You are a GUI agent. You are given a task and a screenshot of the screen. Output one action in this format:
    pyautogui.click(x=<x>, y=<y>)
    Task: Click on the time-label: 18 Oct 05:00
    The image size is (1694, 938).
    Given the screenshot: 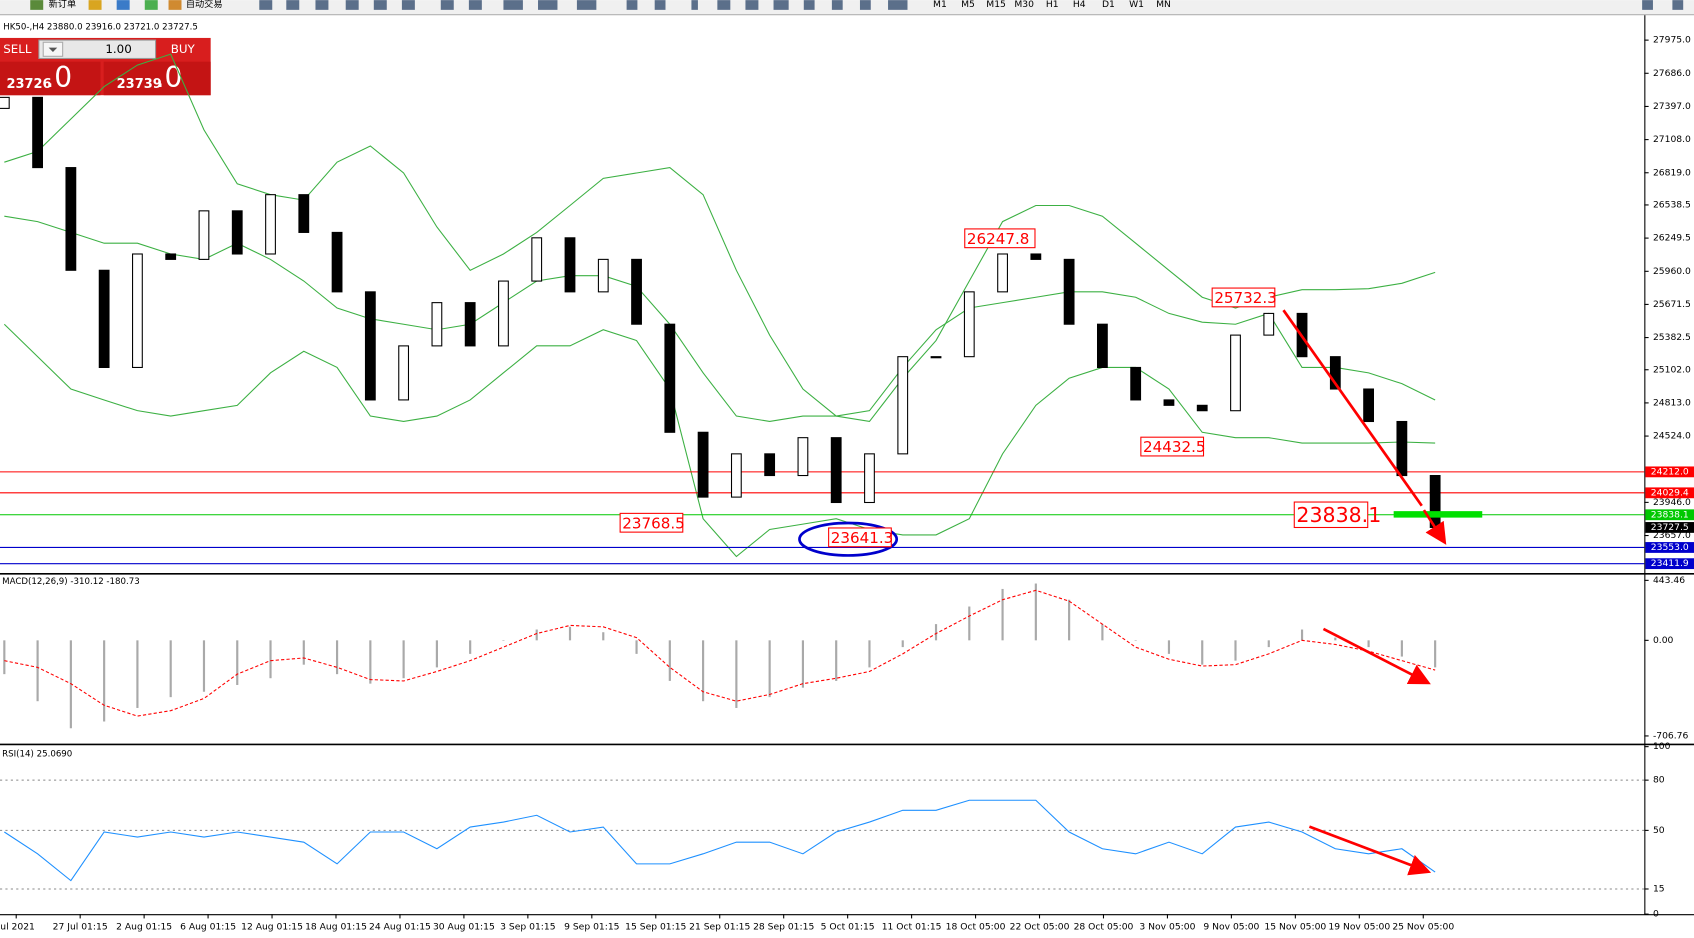 What is the action you would take?
    pyautogui.click(x=976, y=927)
    